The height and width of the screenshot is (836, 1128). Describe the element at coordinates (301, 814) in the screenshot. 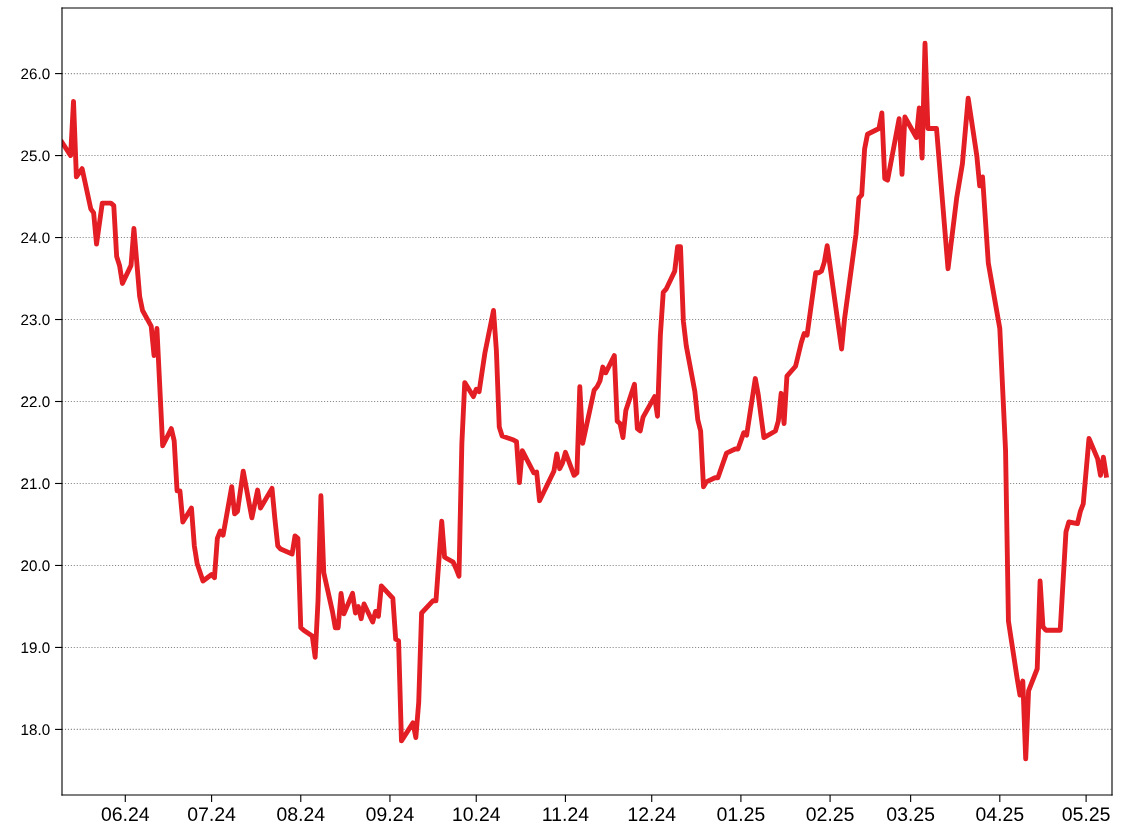

I see `x-tick-label: 08.24` at that location.